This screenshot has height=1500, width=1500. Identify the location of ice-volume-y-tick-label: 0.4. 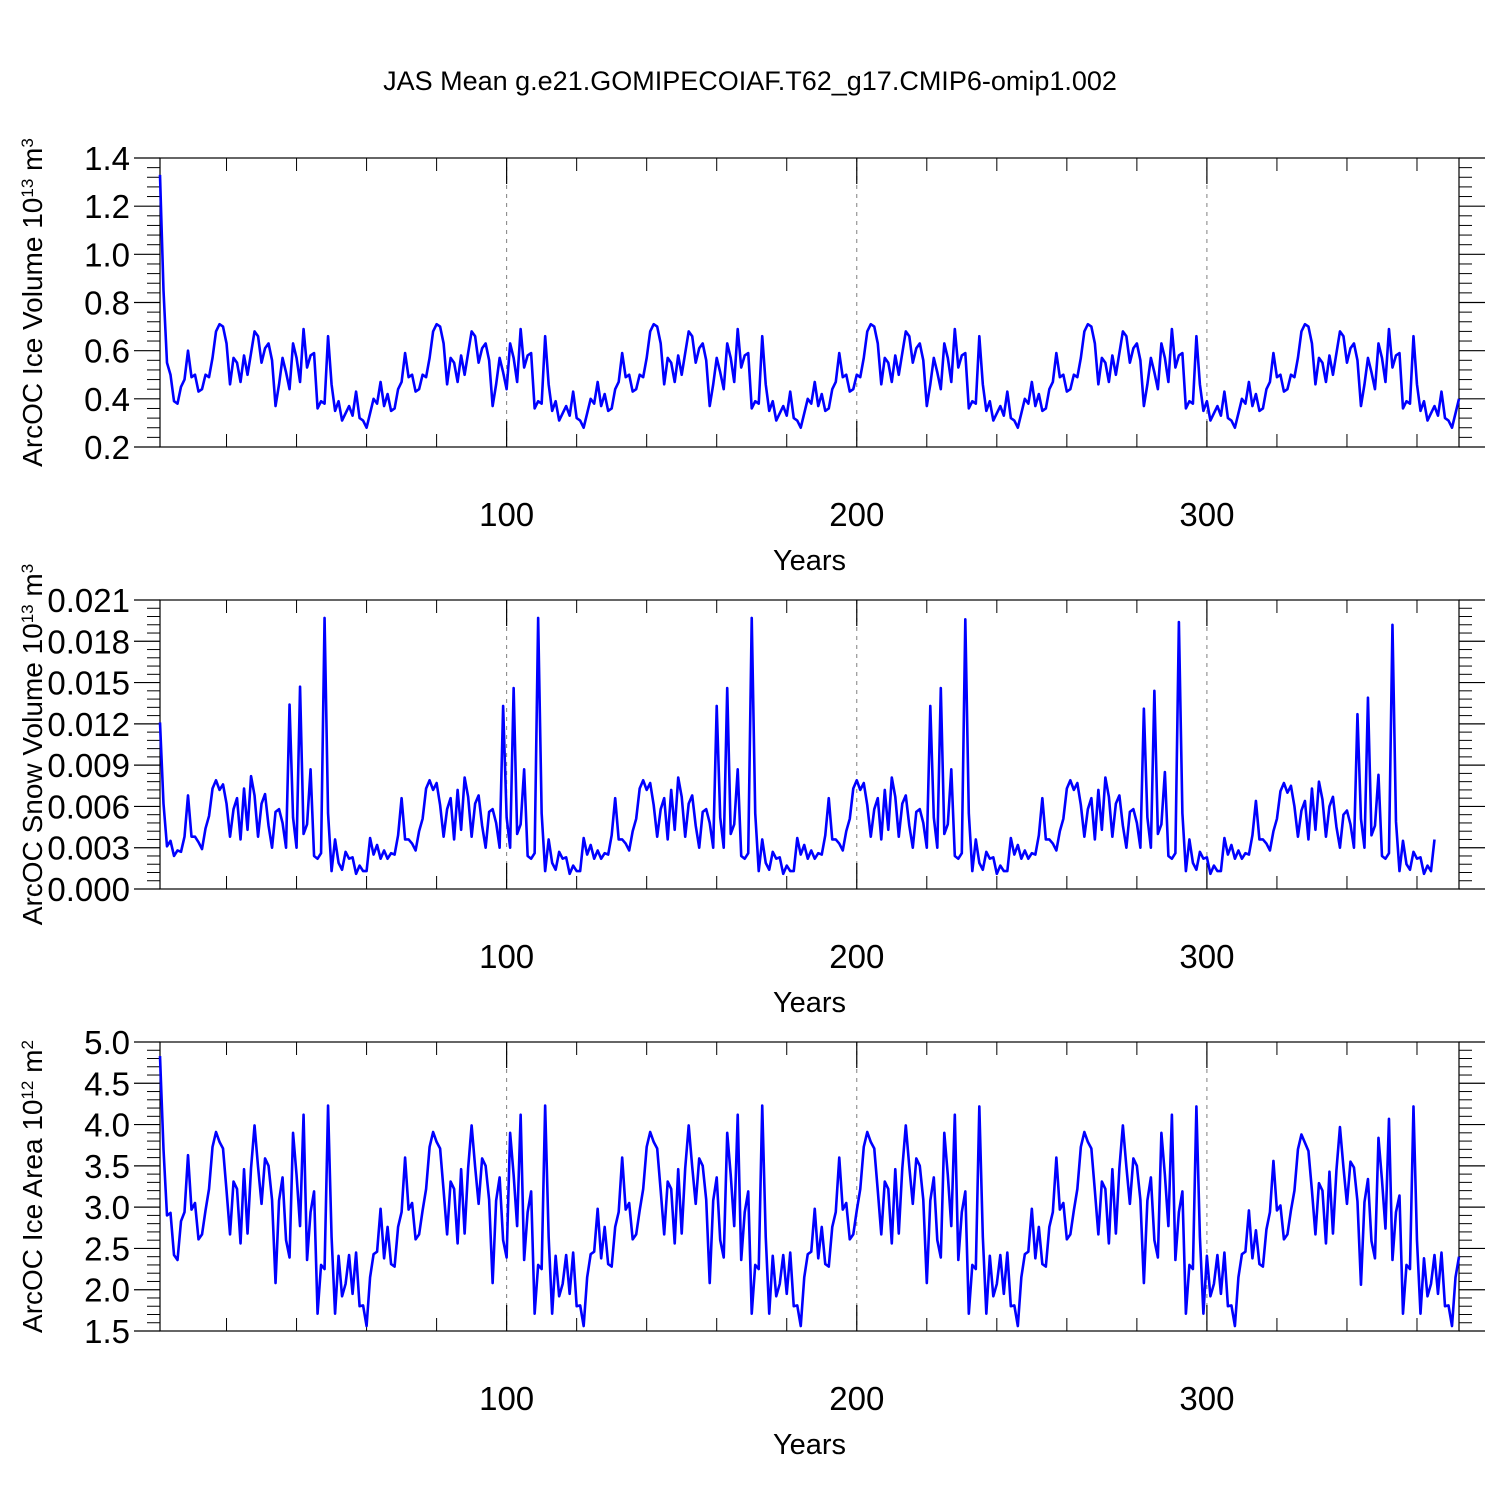
(107, 399).